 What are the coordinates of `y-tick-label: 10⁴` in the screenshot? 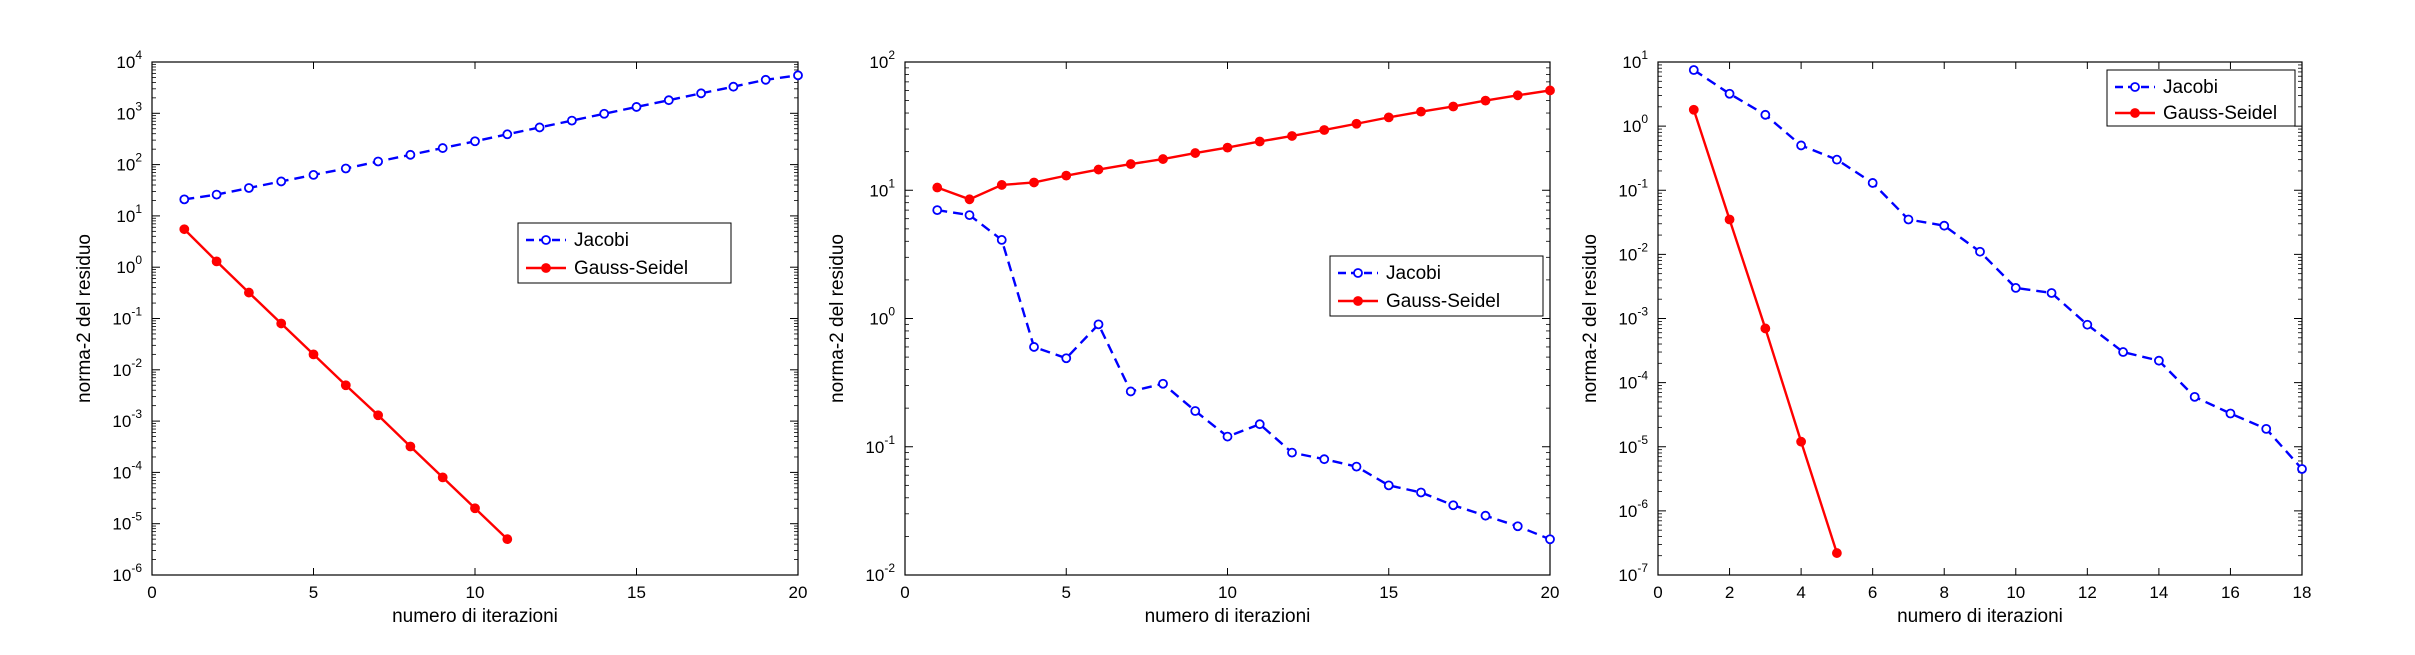 It's located at (129, 60).